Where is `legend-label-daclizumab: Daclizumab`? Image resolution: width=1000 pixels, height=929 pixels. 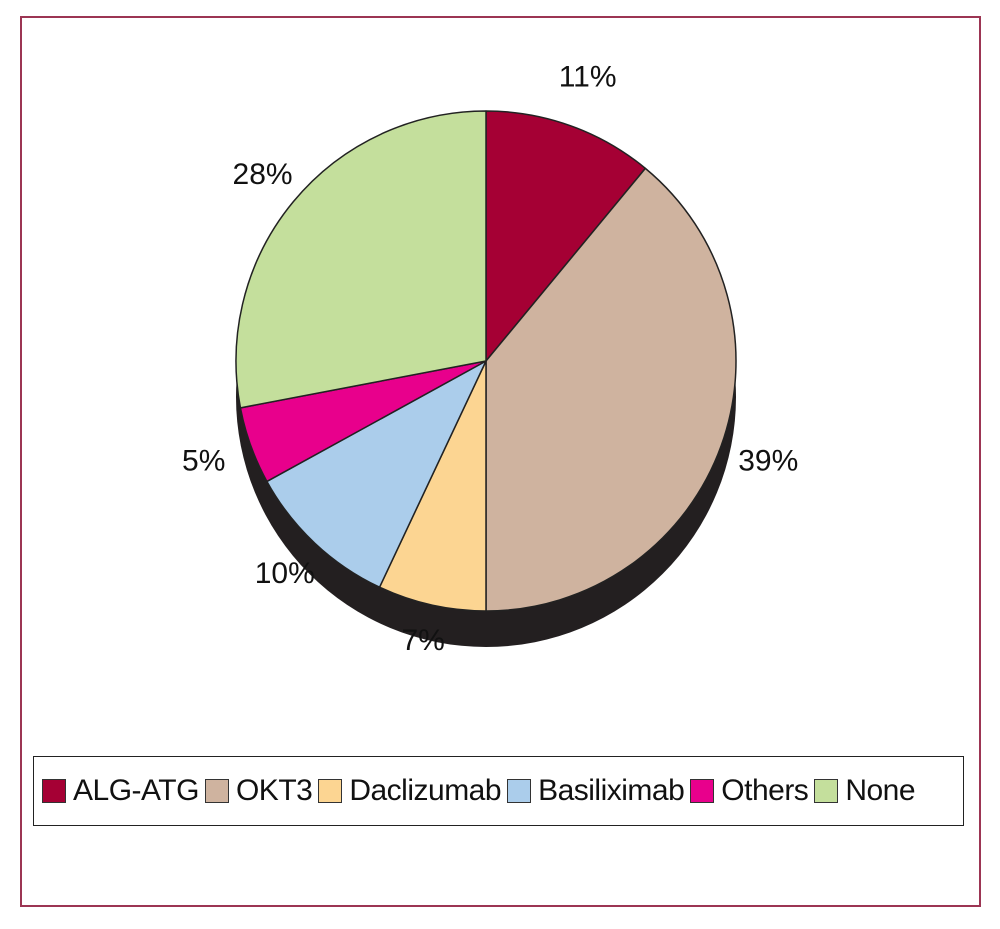
legend-label-daclizumab: Daclizumab is located at coordinates (425, 790).